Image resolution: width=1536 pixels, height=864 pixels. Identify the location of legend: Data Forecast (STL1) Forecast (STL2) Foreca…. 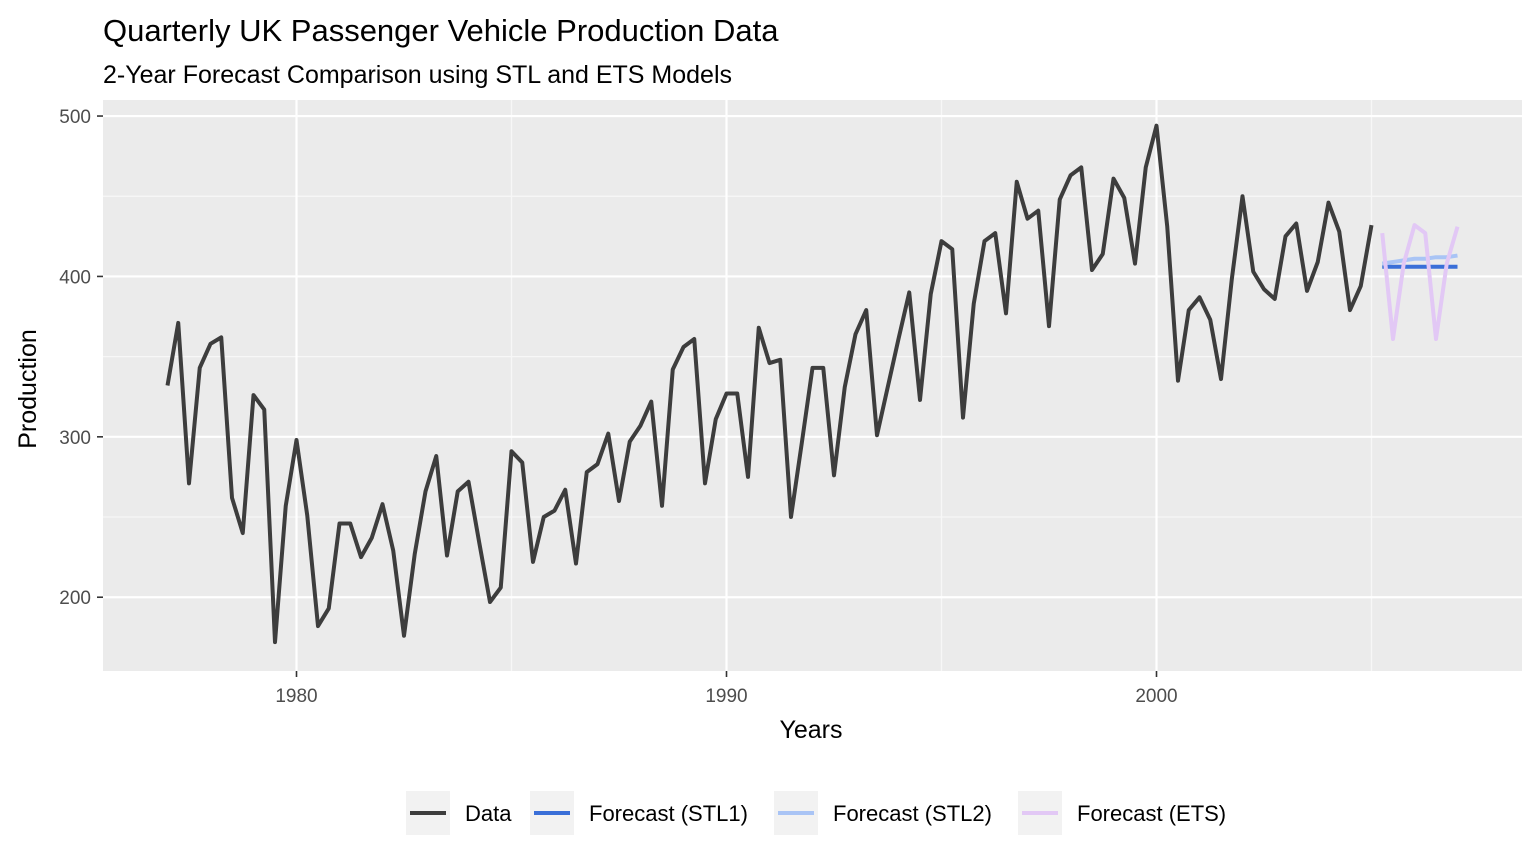
(816, 813).